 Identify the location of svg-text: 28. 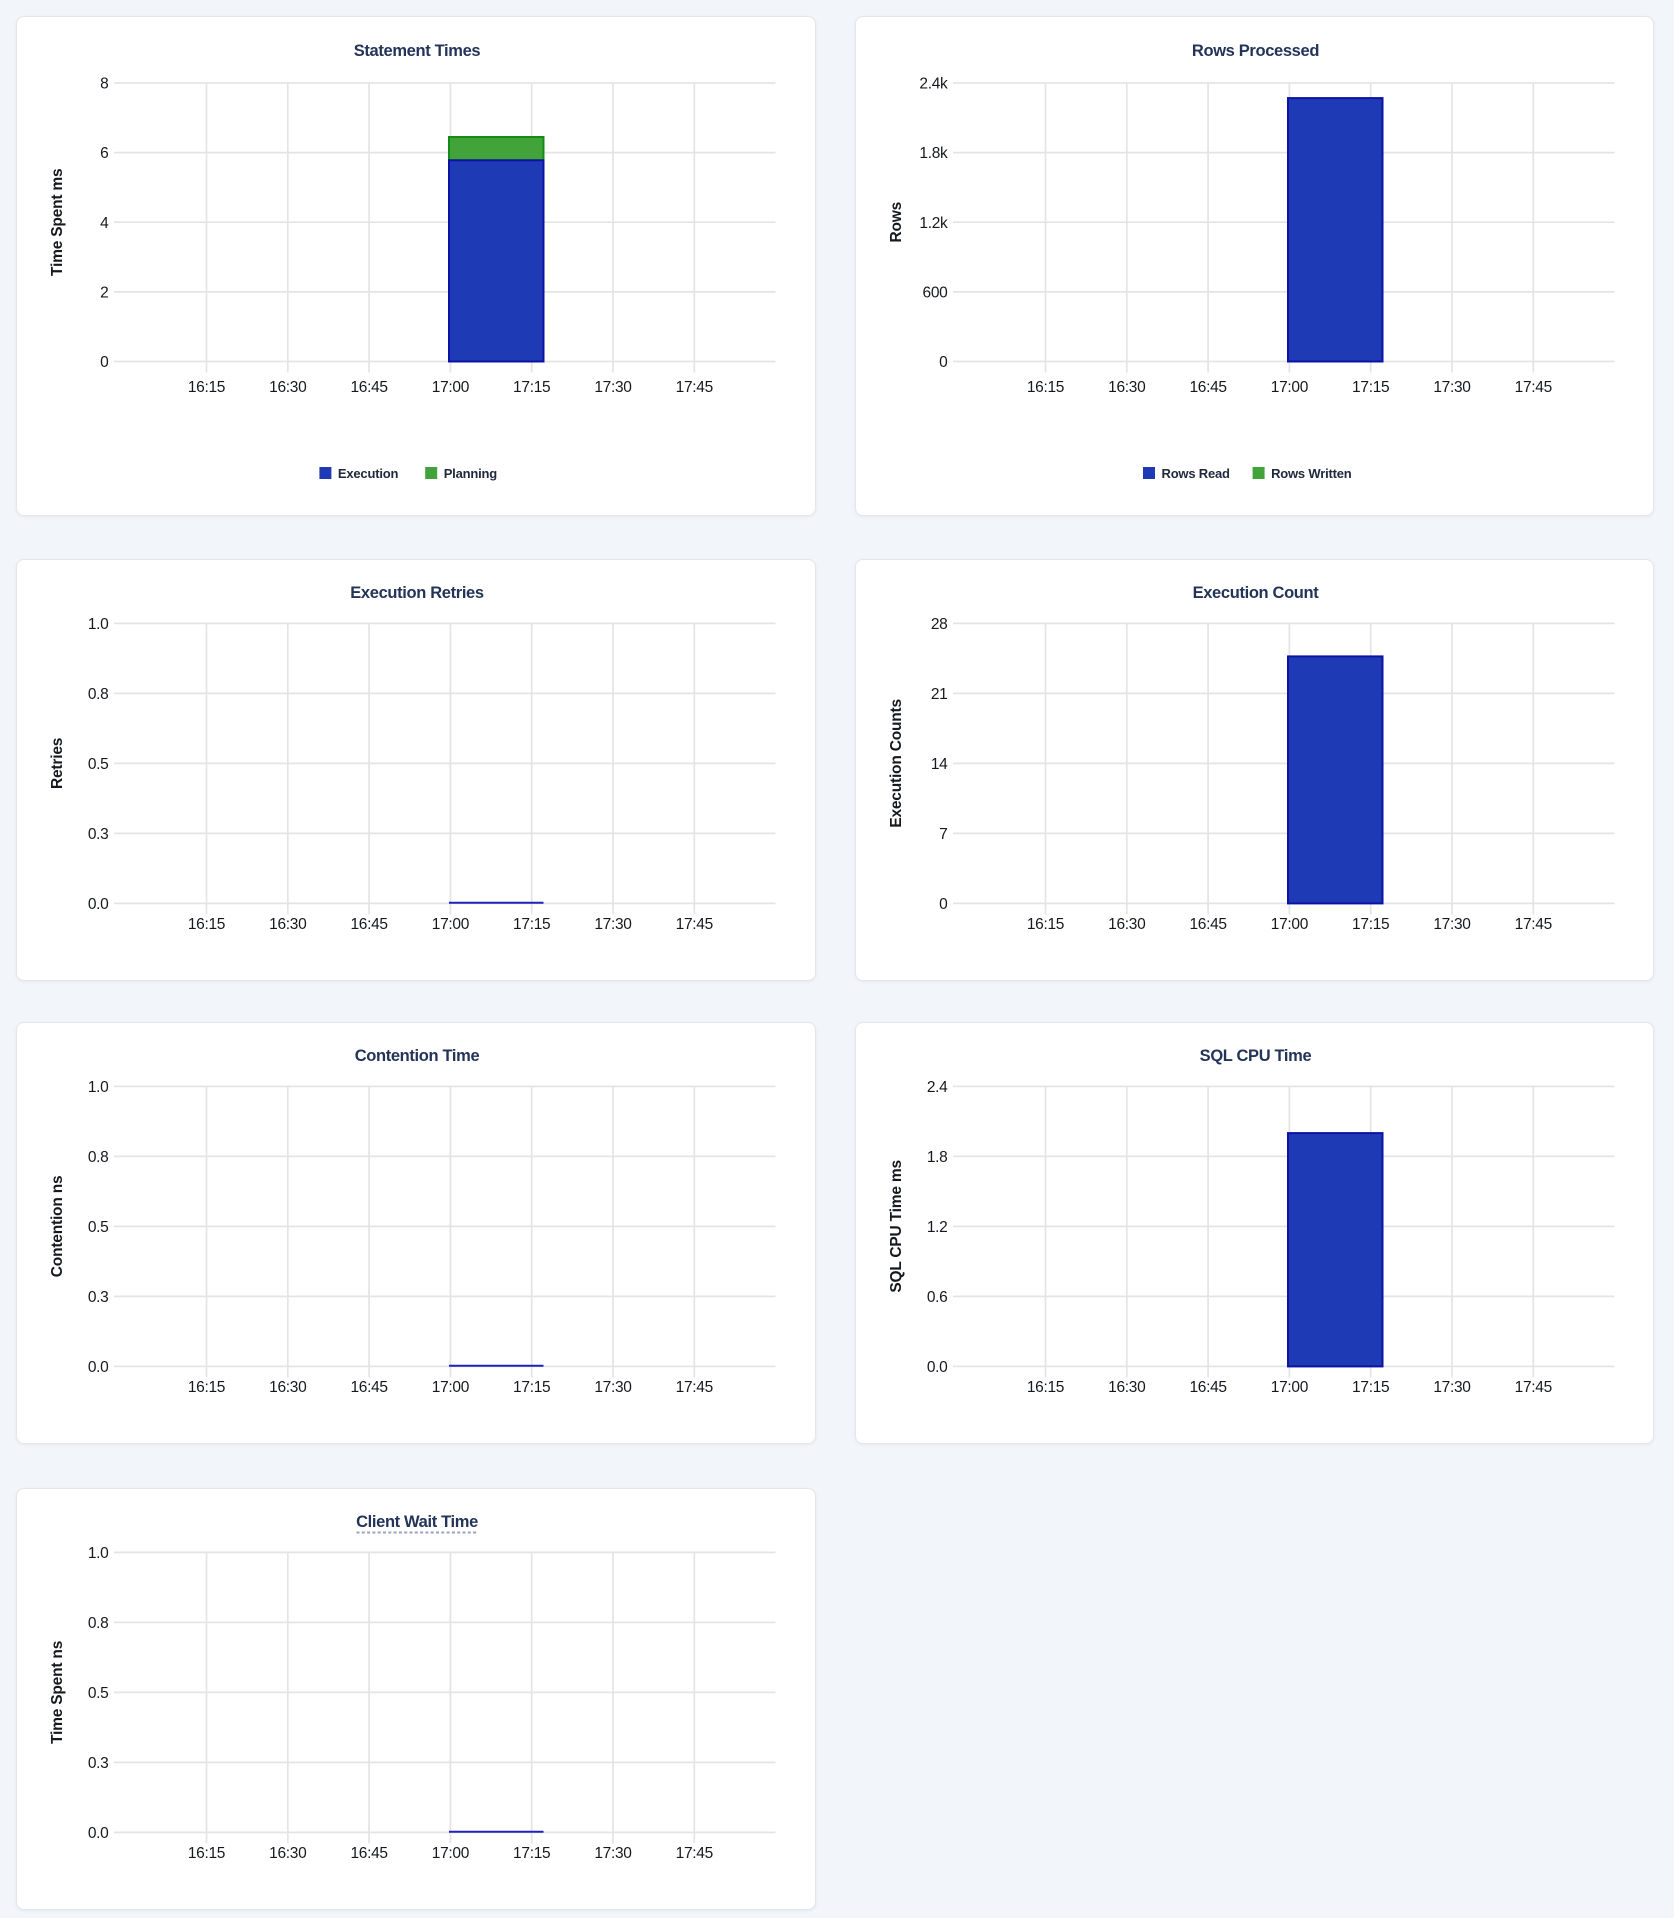
(939, 624).